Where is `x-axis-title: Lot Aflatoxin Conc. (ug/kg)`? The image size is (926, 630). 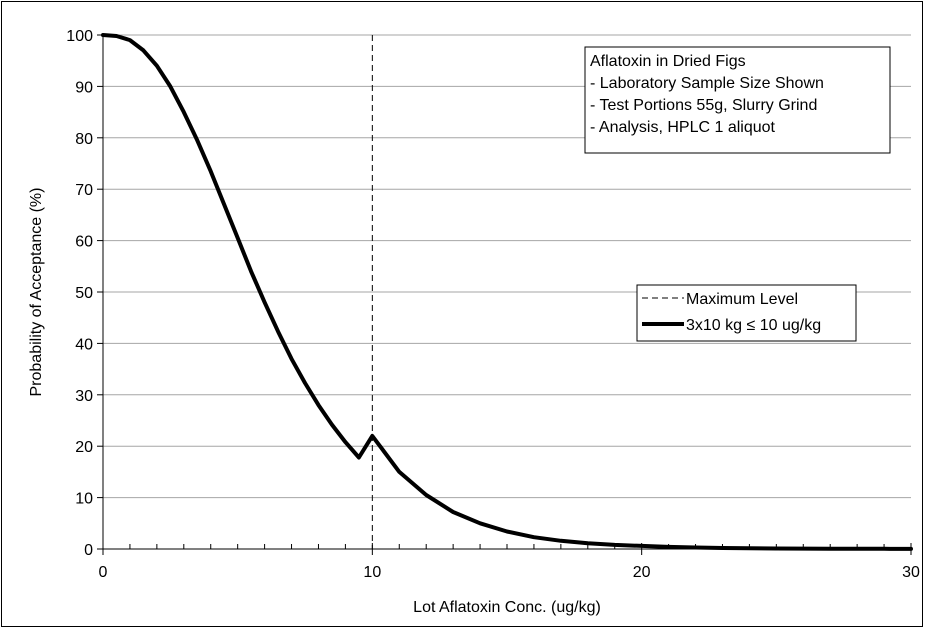
x-axis-title: Lot Aflatoxin Conc. (ug/kg) is located at coordinates (507, 607).